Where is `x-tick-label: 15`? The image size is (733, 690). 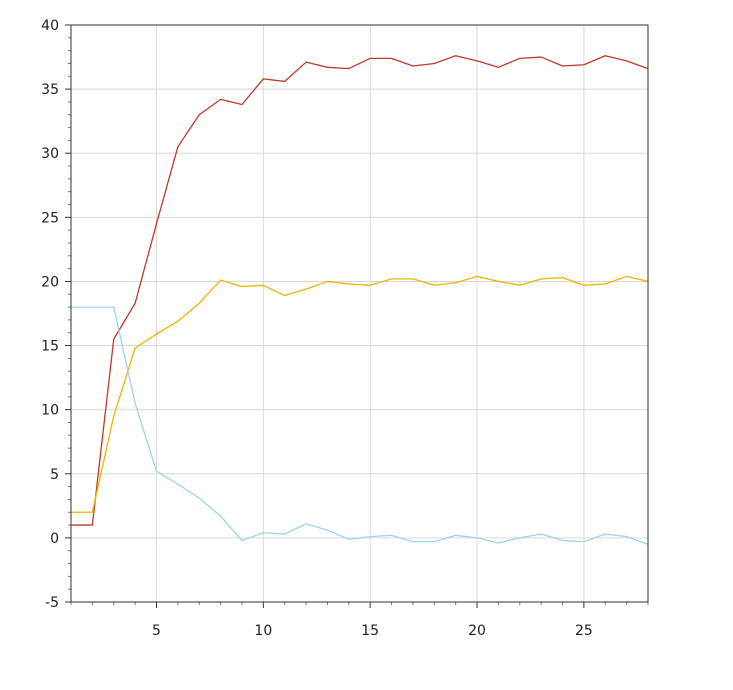 x-tick-label: 15 is located at coordinates (370, 631).